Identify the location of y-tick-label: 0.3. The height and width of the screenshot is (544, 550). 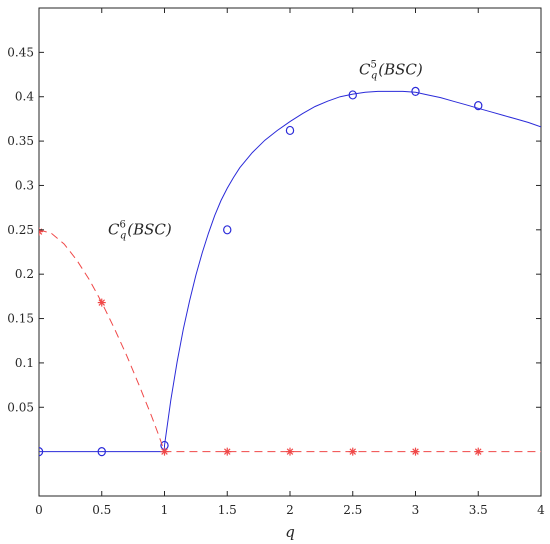
(24, 185).